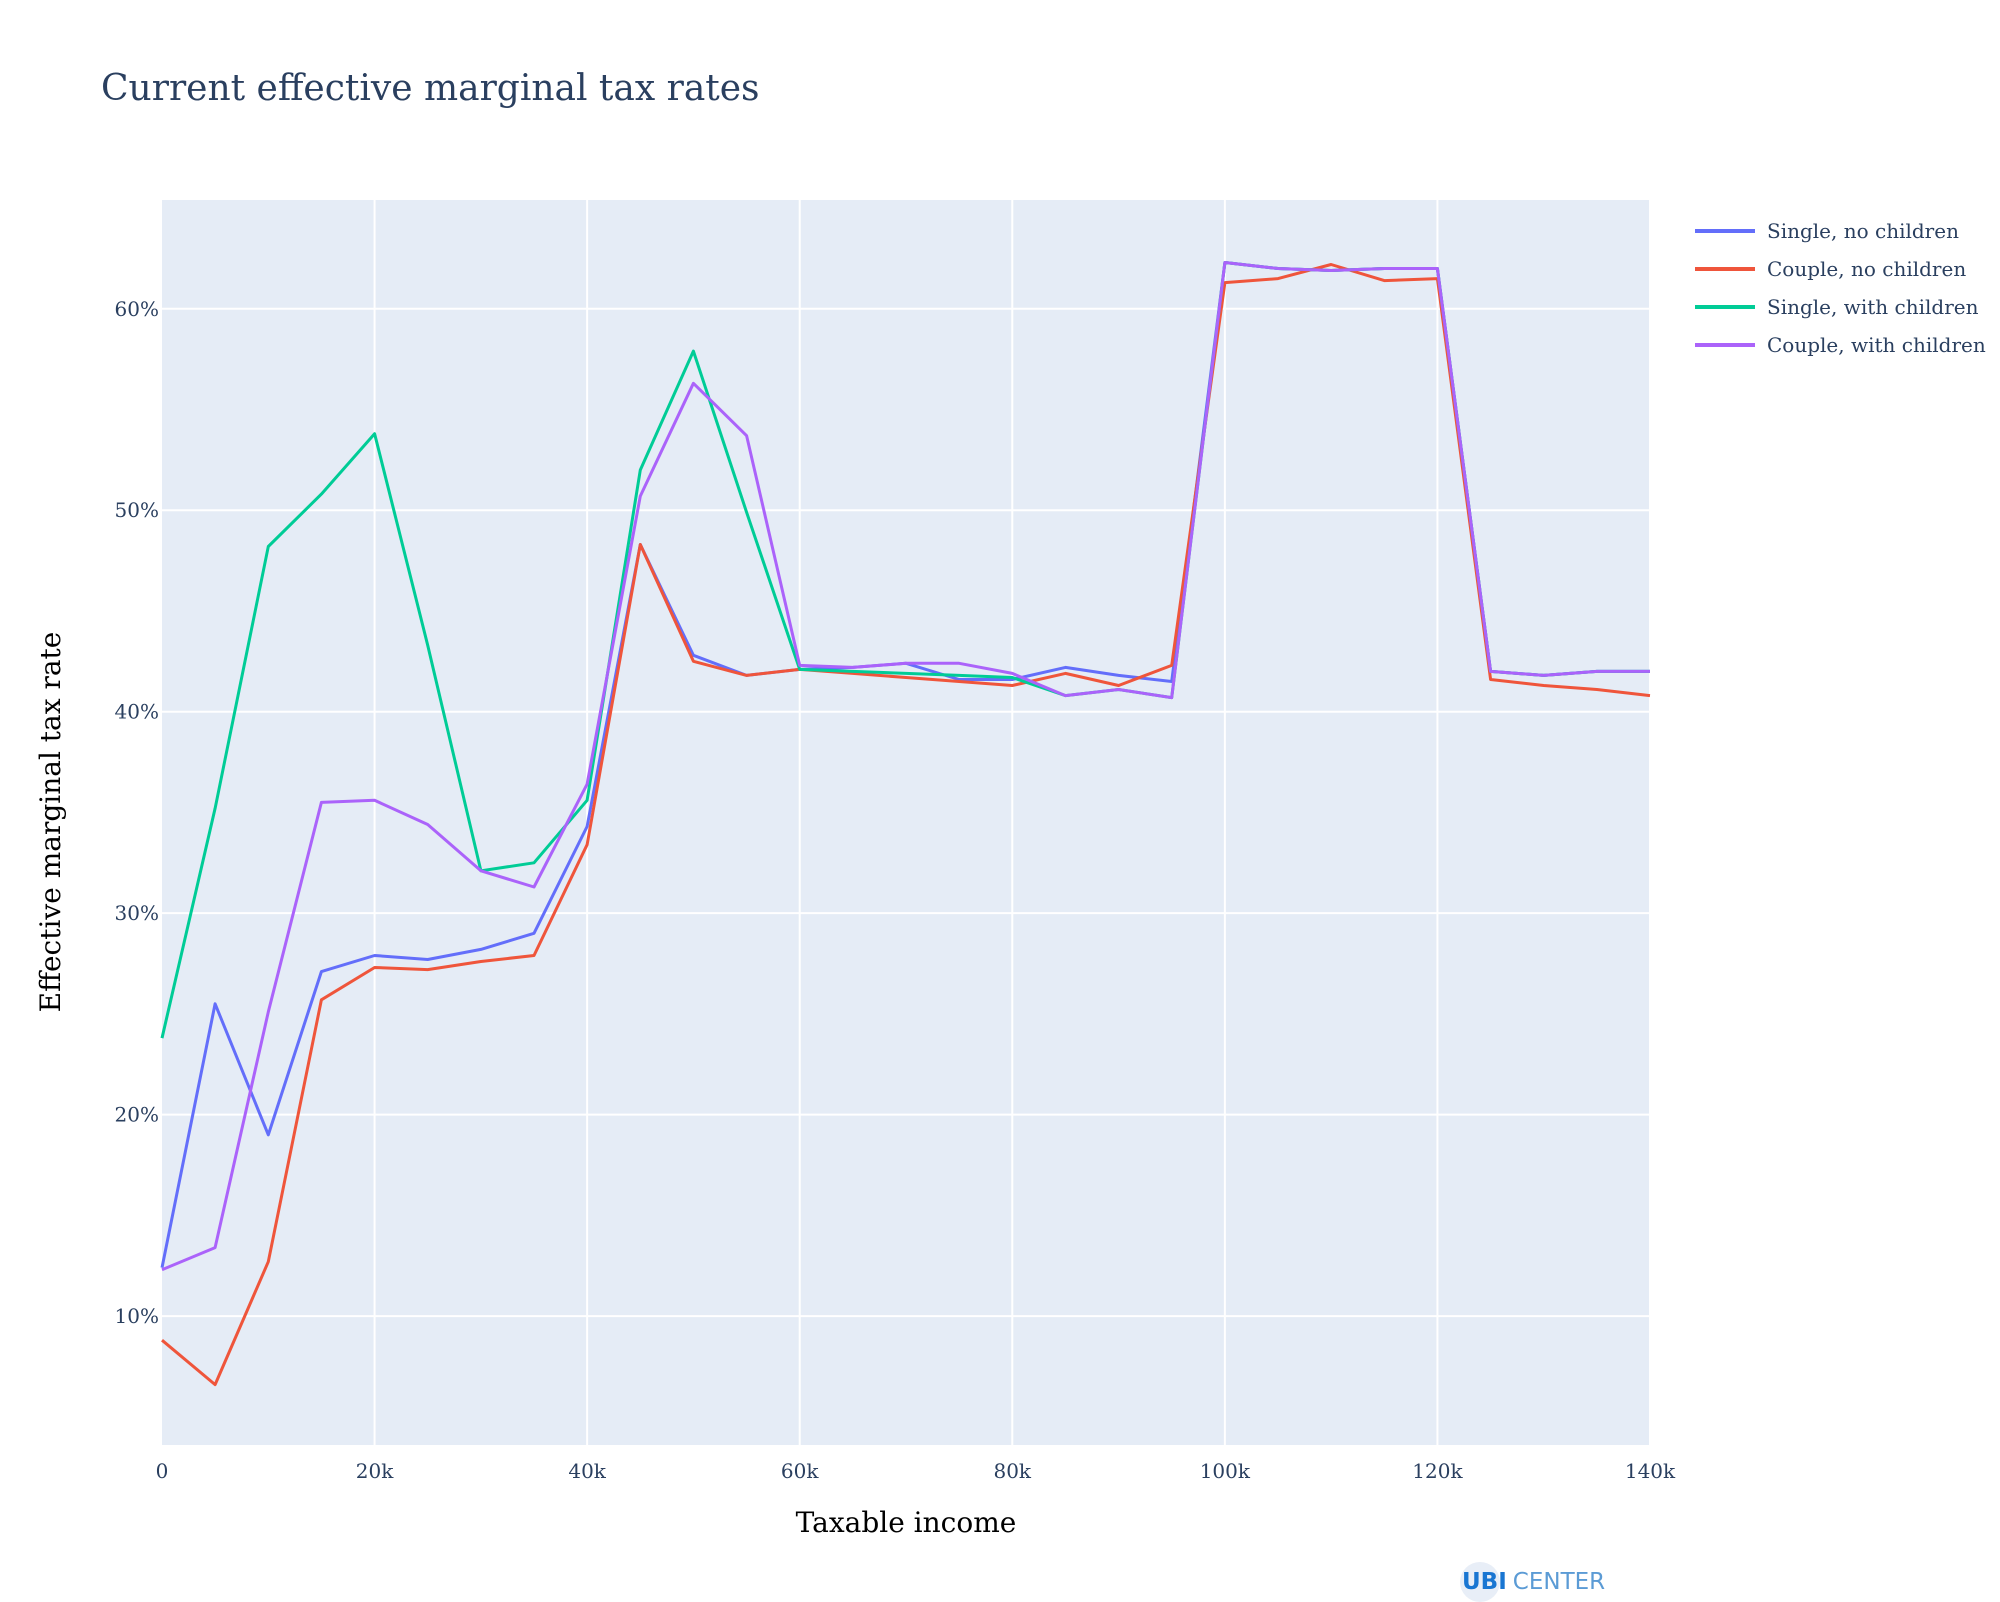 The image size is (2000, 1602). Describe the element at coordinates (137, 712) in the screenshot. I see `y-tick-label: 40%` at that location.